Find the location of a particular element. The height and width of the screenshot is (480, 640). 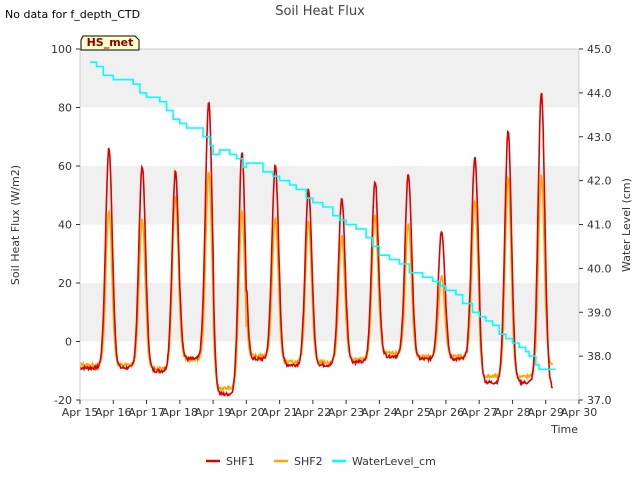

x-tick-label: Apr 26 is located at coordinates (446, 412).